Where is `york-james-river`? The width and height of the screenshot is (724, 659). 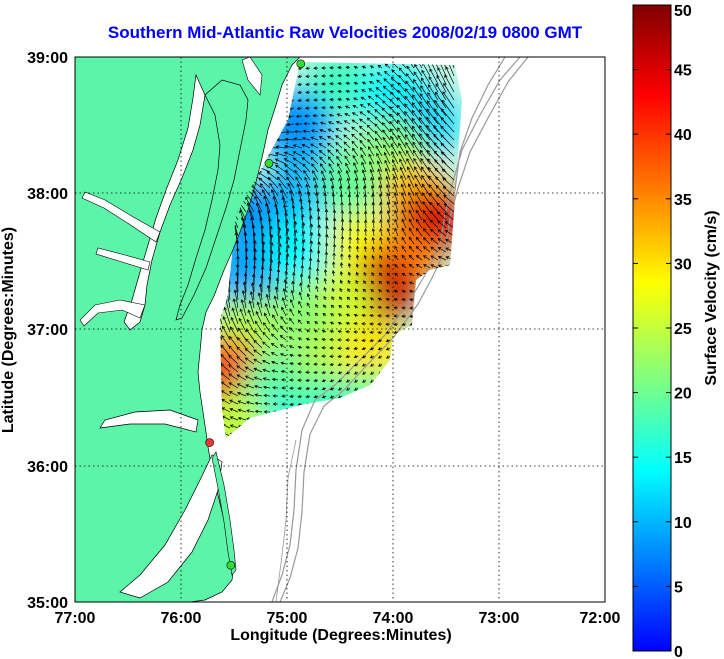 york-james-river is located at coordinates (112, 313).